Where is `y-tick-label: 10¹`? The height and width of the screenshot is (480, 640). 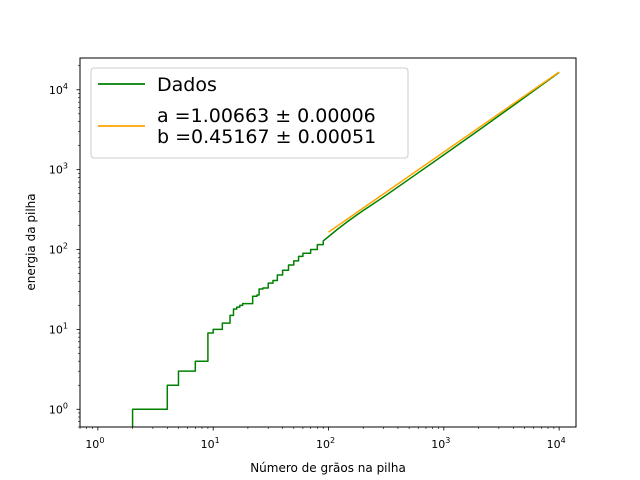 y-tick-label: 10¹ is located at coordinates (58, 328).